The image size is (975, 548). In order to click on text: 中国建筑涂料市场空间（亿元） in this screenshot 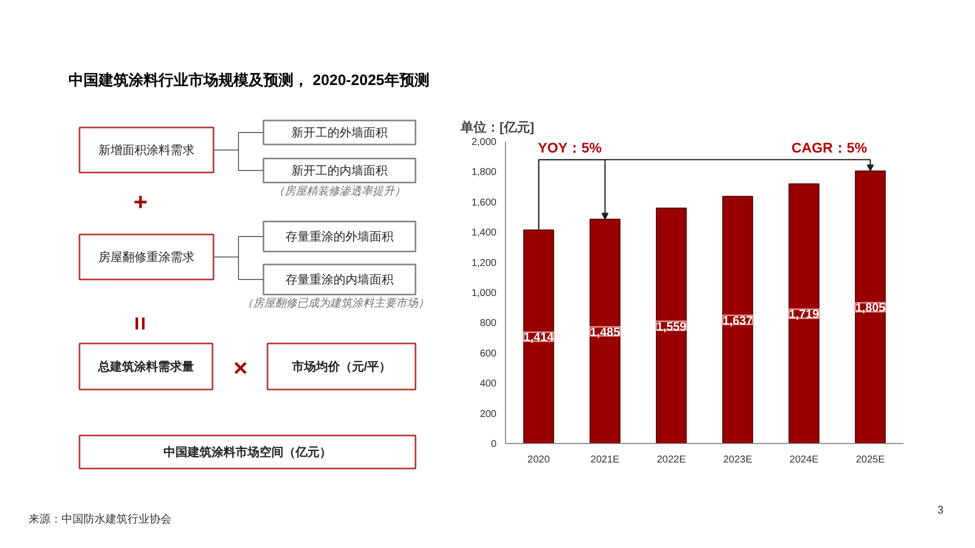, I will do `click(248, 452)`.